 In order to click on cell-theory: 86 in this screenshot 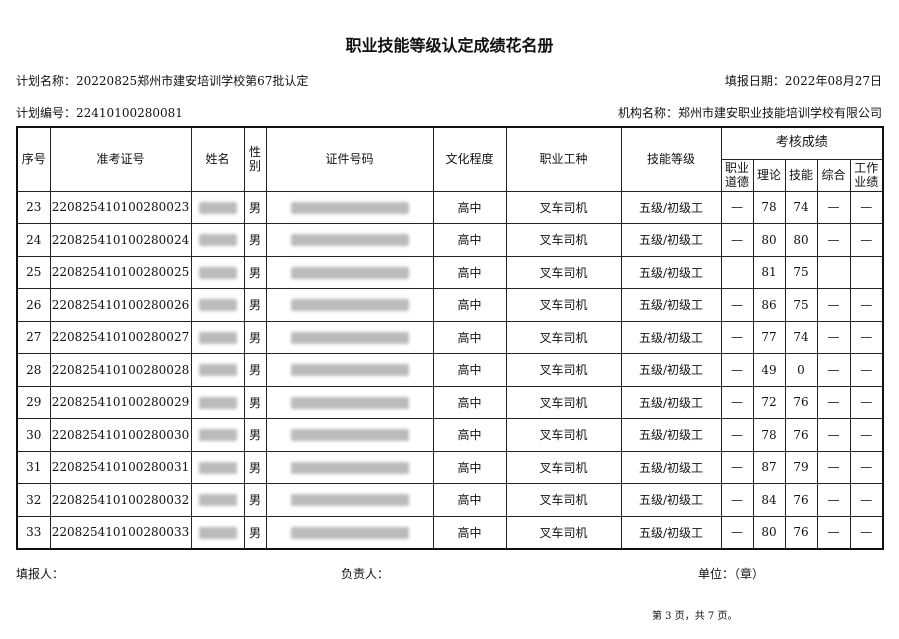, I will do `click(769, 305)`.